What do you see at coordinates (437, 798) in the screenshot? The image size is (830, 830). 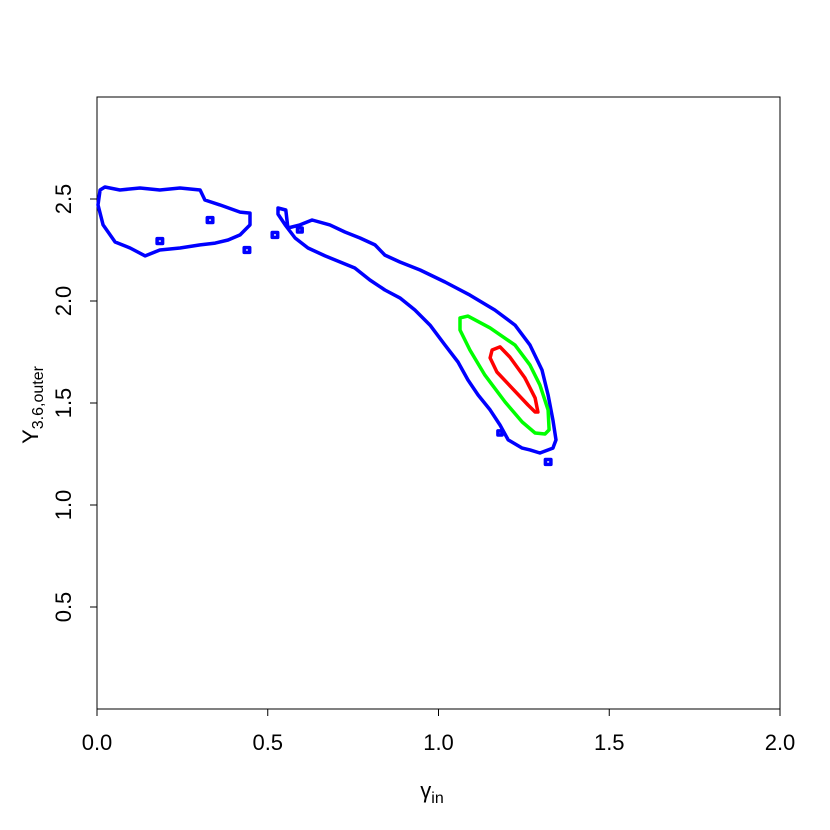 I see `x-label-subscript: in` at bounding box center [437, 798].